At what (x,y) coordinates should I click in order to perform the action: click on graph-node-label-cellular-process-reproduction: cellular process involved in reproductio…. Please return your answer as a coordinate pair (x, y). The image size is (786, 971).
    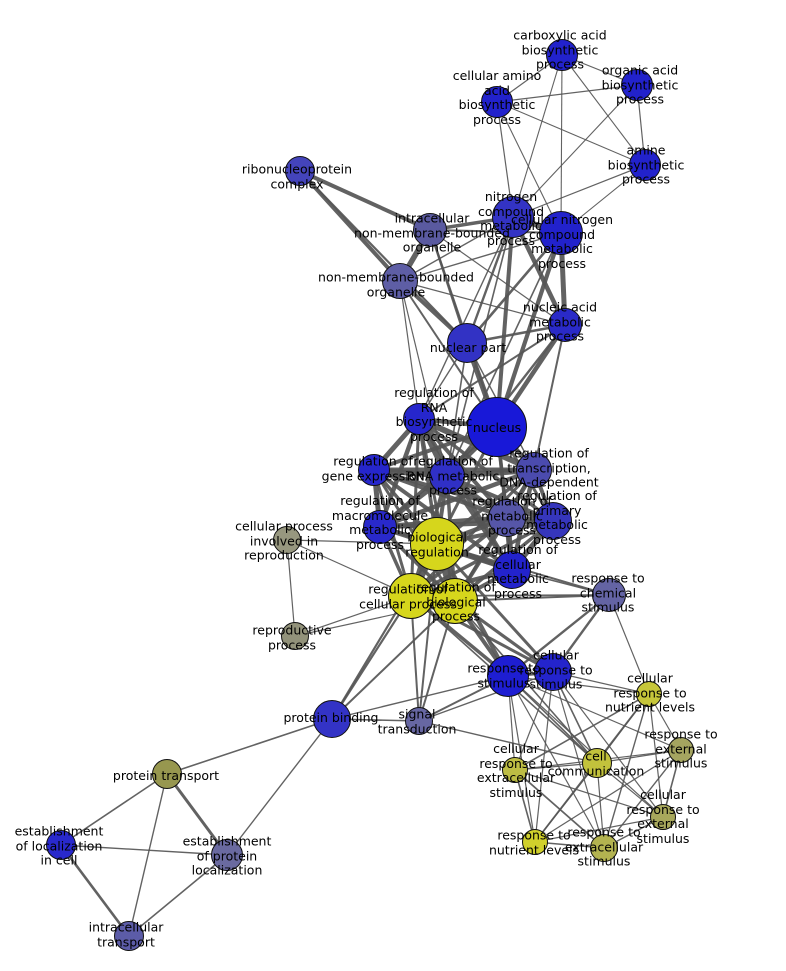
    Looking at the image, I should click on (284, 540).